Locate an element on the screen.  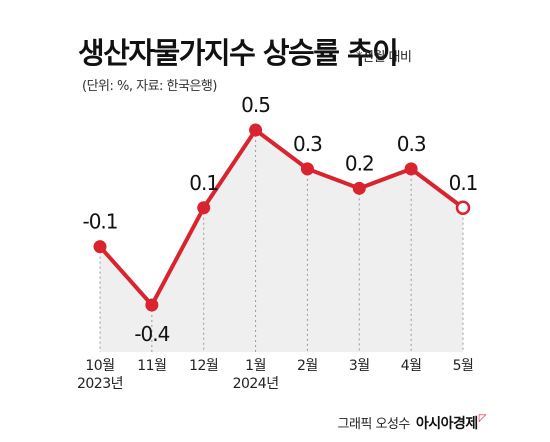
data-label: 0.5 is located at coordinates (255, 105).